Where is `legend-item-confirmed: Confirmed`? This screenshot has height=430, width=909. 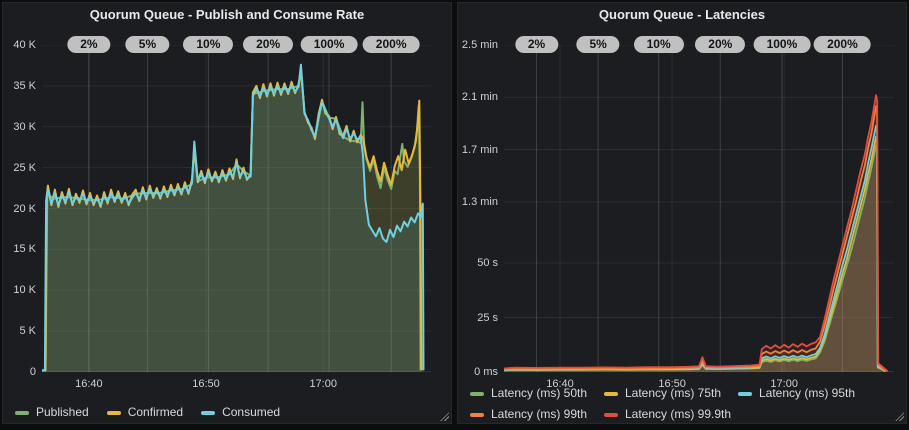 legend-item-confirmed: Confirmed is located at coordinates (145, 412).